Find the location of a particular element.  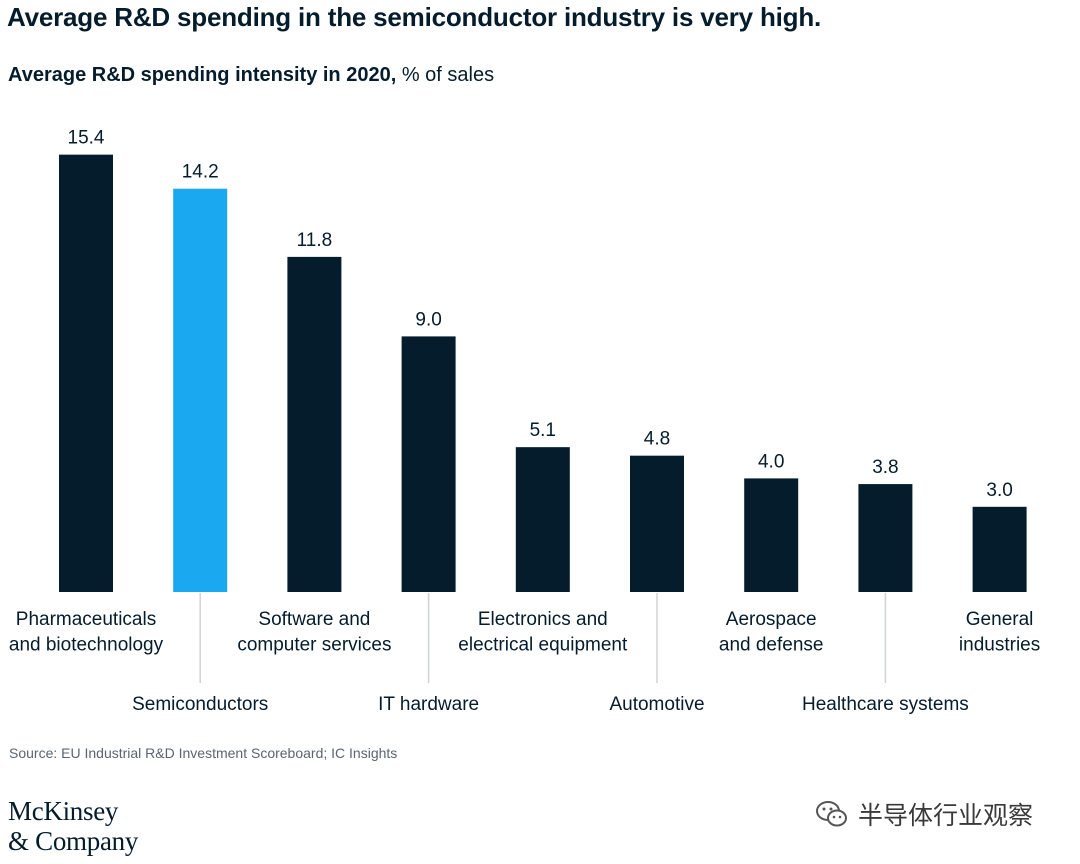

category-label-0-0: Pharmaceuticals is located at coordinates (86, 619).